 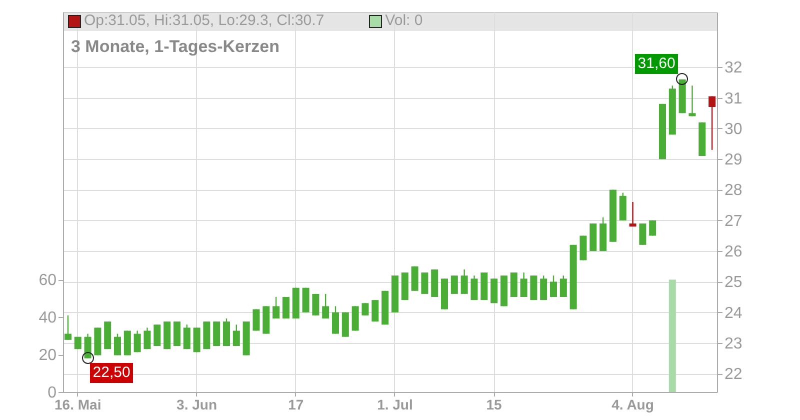 I want to click on text: 3 Monate, 1-Tages-Kerzen, so click(x=175, y=47).